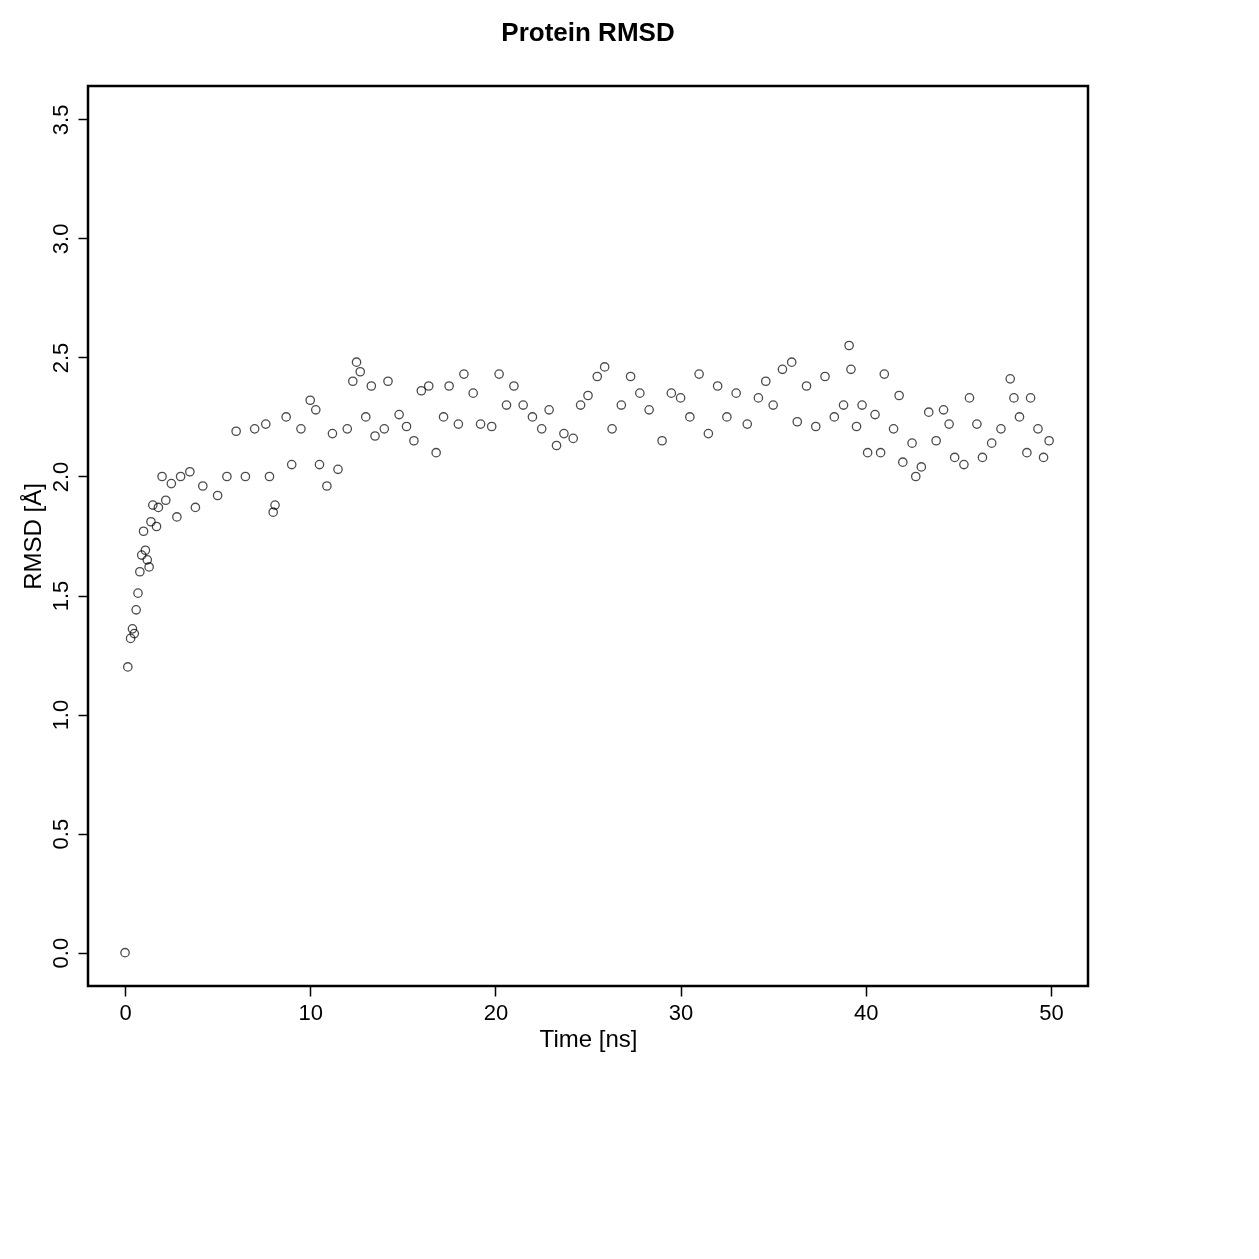 This screenshot has height=1259, width=1259. Describe the element at coordinates (125, 1012) in the screenshot. I see `x-tick-label: 0` at that location.